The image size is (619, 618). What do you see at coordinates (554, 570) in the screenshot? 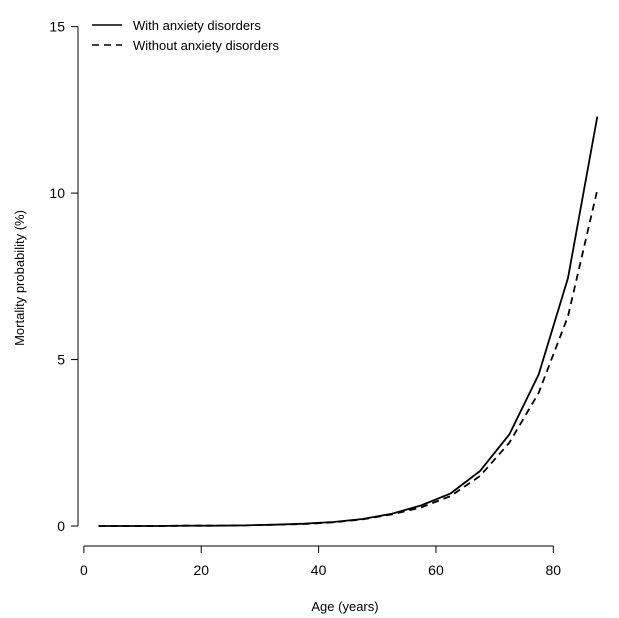
I see `x-tick-label: 80` at bounding box center [554, 570].